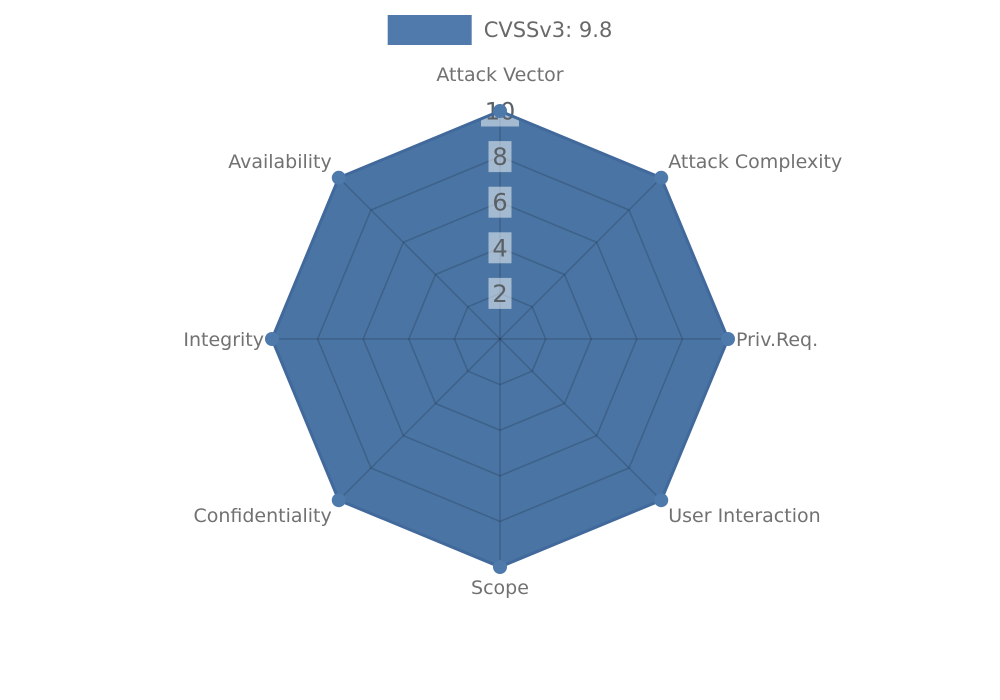 The image size is (1000, 700). What do you see at coordinates (280, 162) in the screenshot?
I see `axis-label-availability: Availability` at bounding box center [280, 162].